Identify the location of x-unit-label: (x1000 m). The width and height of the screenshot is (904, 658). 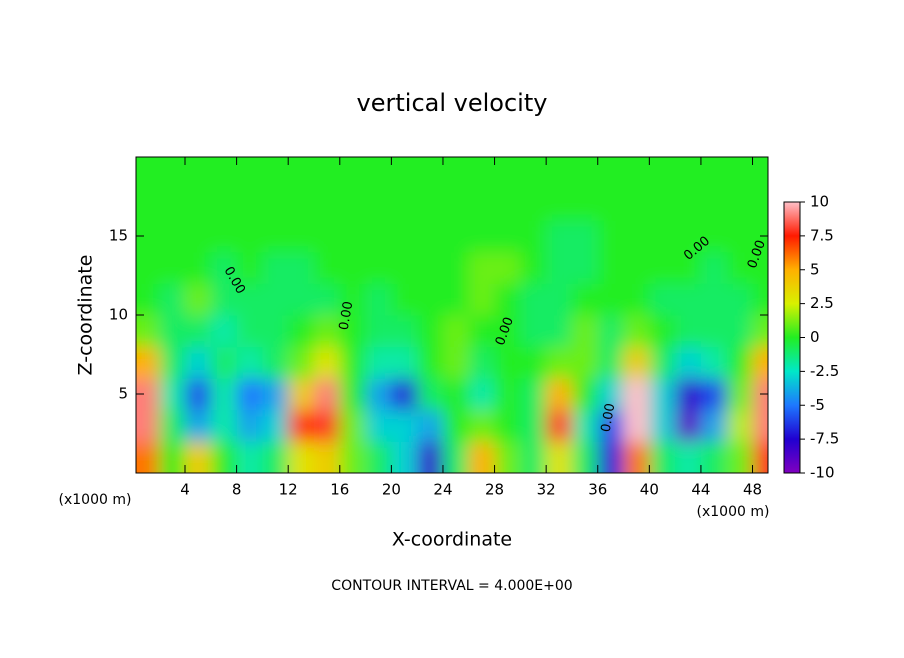
(733, 512).